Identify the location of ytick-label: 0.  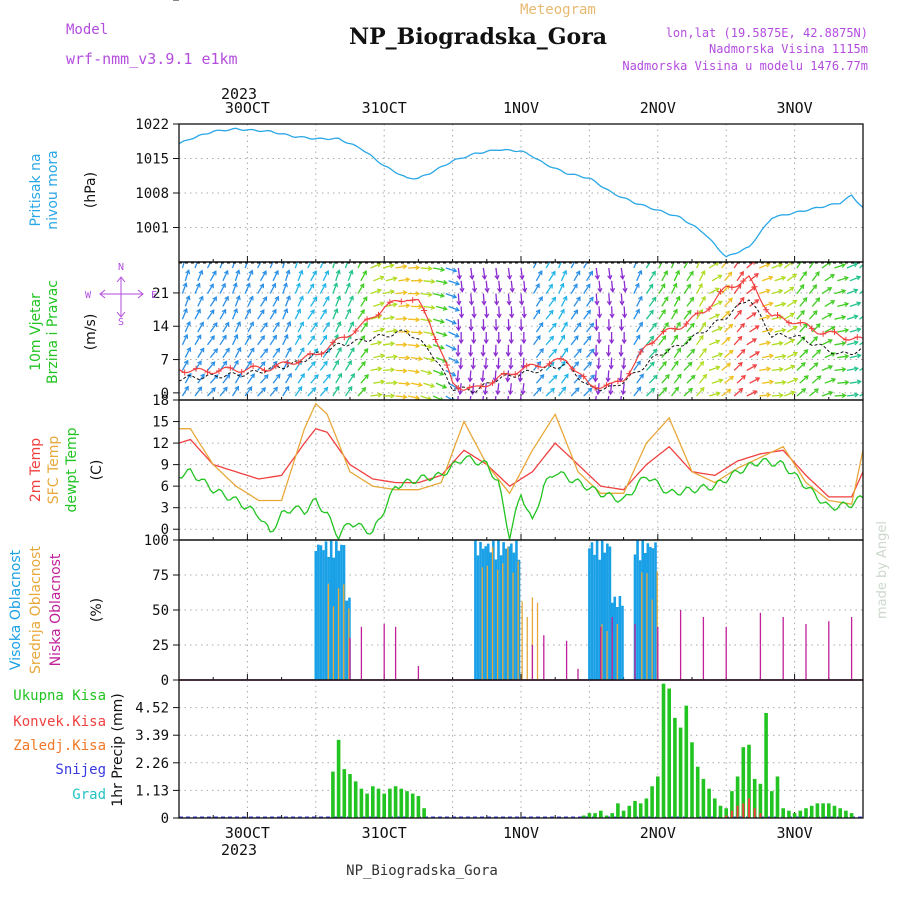
(165, 530).